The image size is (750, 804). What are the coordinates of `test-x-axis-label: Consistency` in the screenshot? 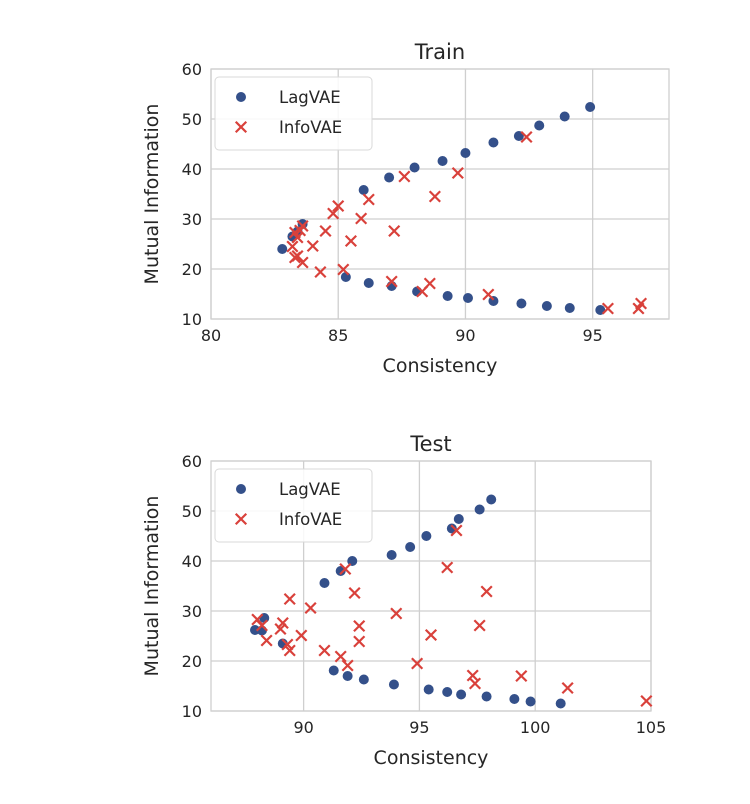 It's located at (431, 758).